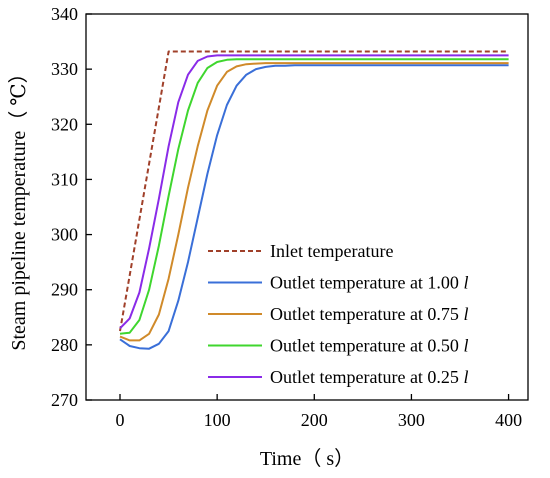  Describe the element at coordinates (64, 124) in the screenshot. I see `y-tick-label: 320` at that location.